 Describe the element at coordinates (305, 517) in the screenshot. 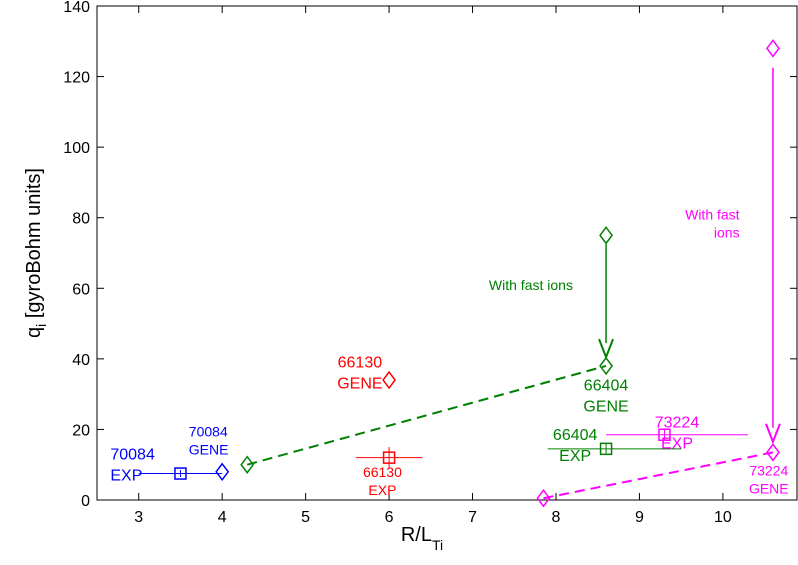

I see `x-tick-label: 5` at that location.